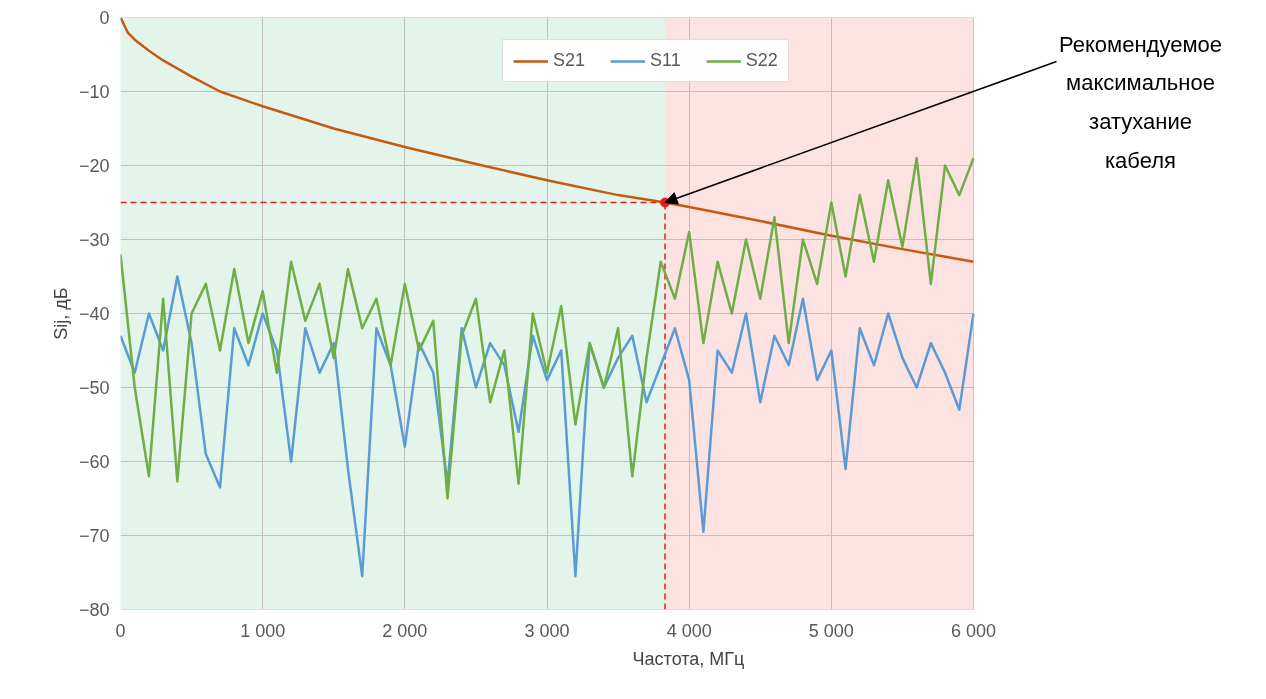 This screenshot has height=699, width=1266. I want to click on x-tick-label: 0, so click(120, 630).